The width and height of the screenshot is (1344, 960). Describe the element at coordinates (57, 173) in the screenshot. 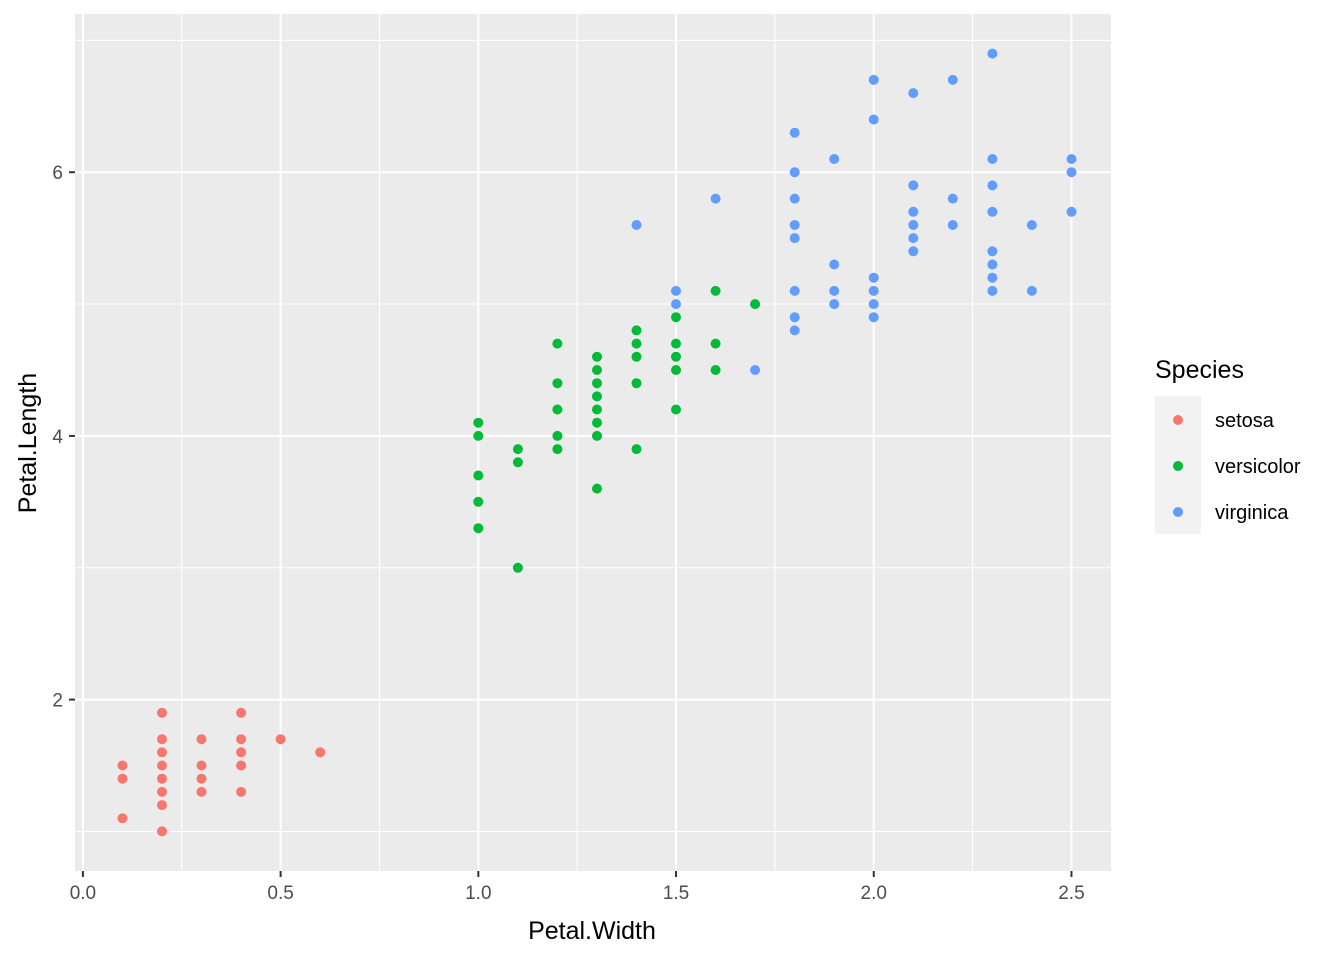

I see `y-tick-label: 6` at that location.